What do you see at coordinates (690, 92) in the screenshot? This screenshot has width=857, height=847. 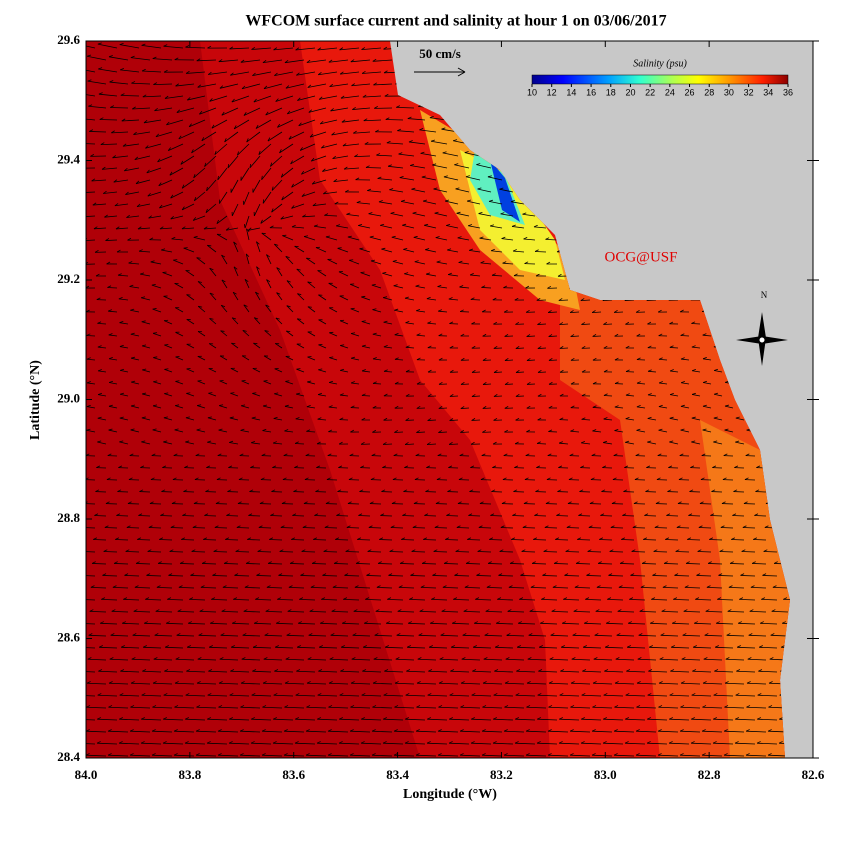 I see `colorbar-tick-label: 26` at bounding box center [690, 92].